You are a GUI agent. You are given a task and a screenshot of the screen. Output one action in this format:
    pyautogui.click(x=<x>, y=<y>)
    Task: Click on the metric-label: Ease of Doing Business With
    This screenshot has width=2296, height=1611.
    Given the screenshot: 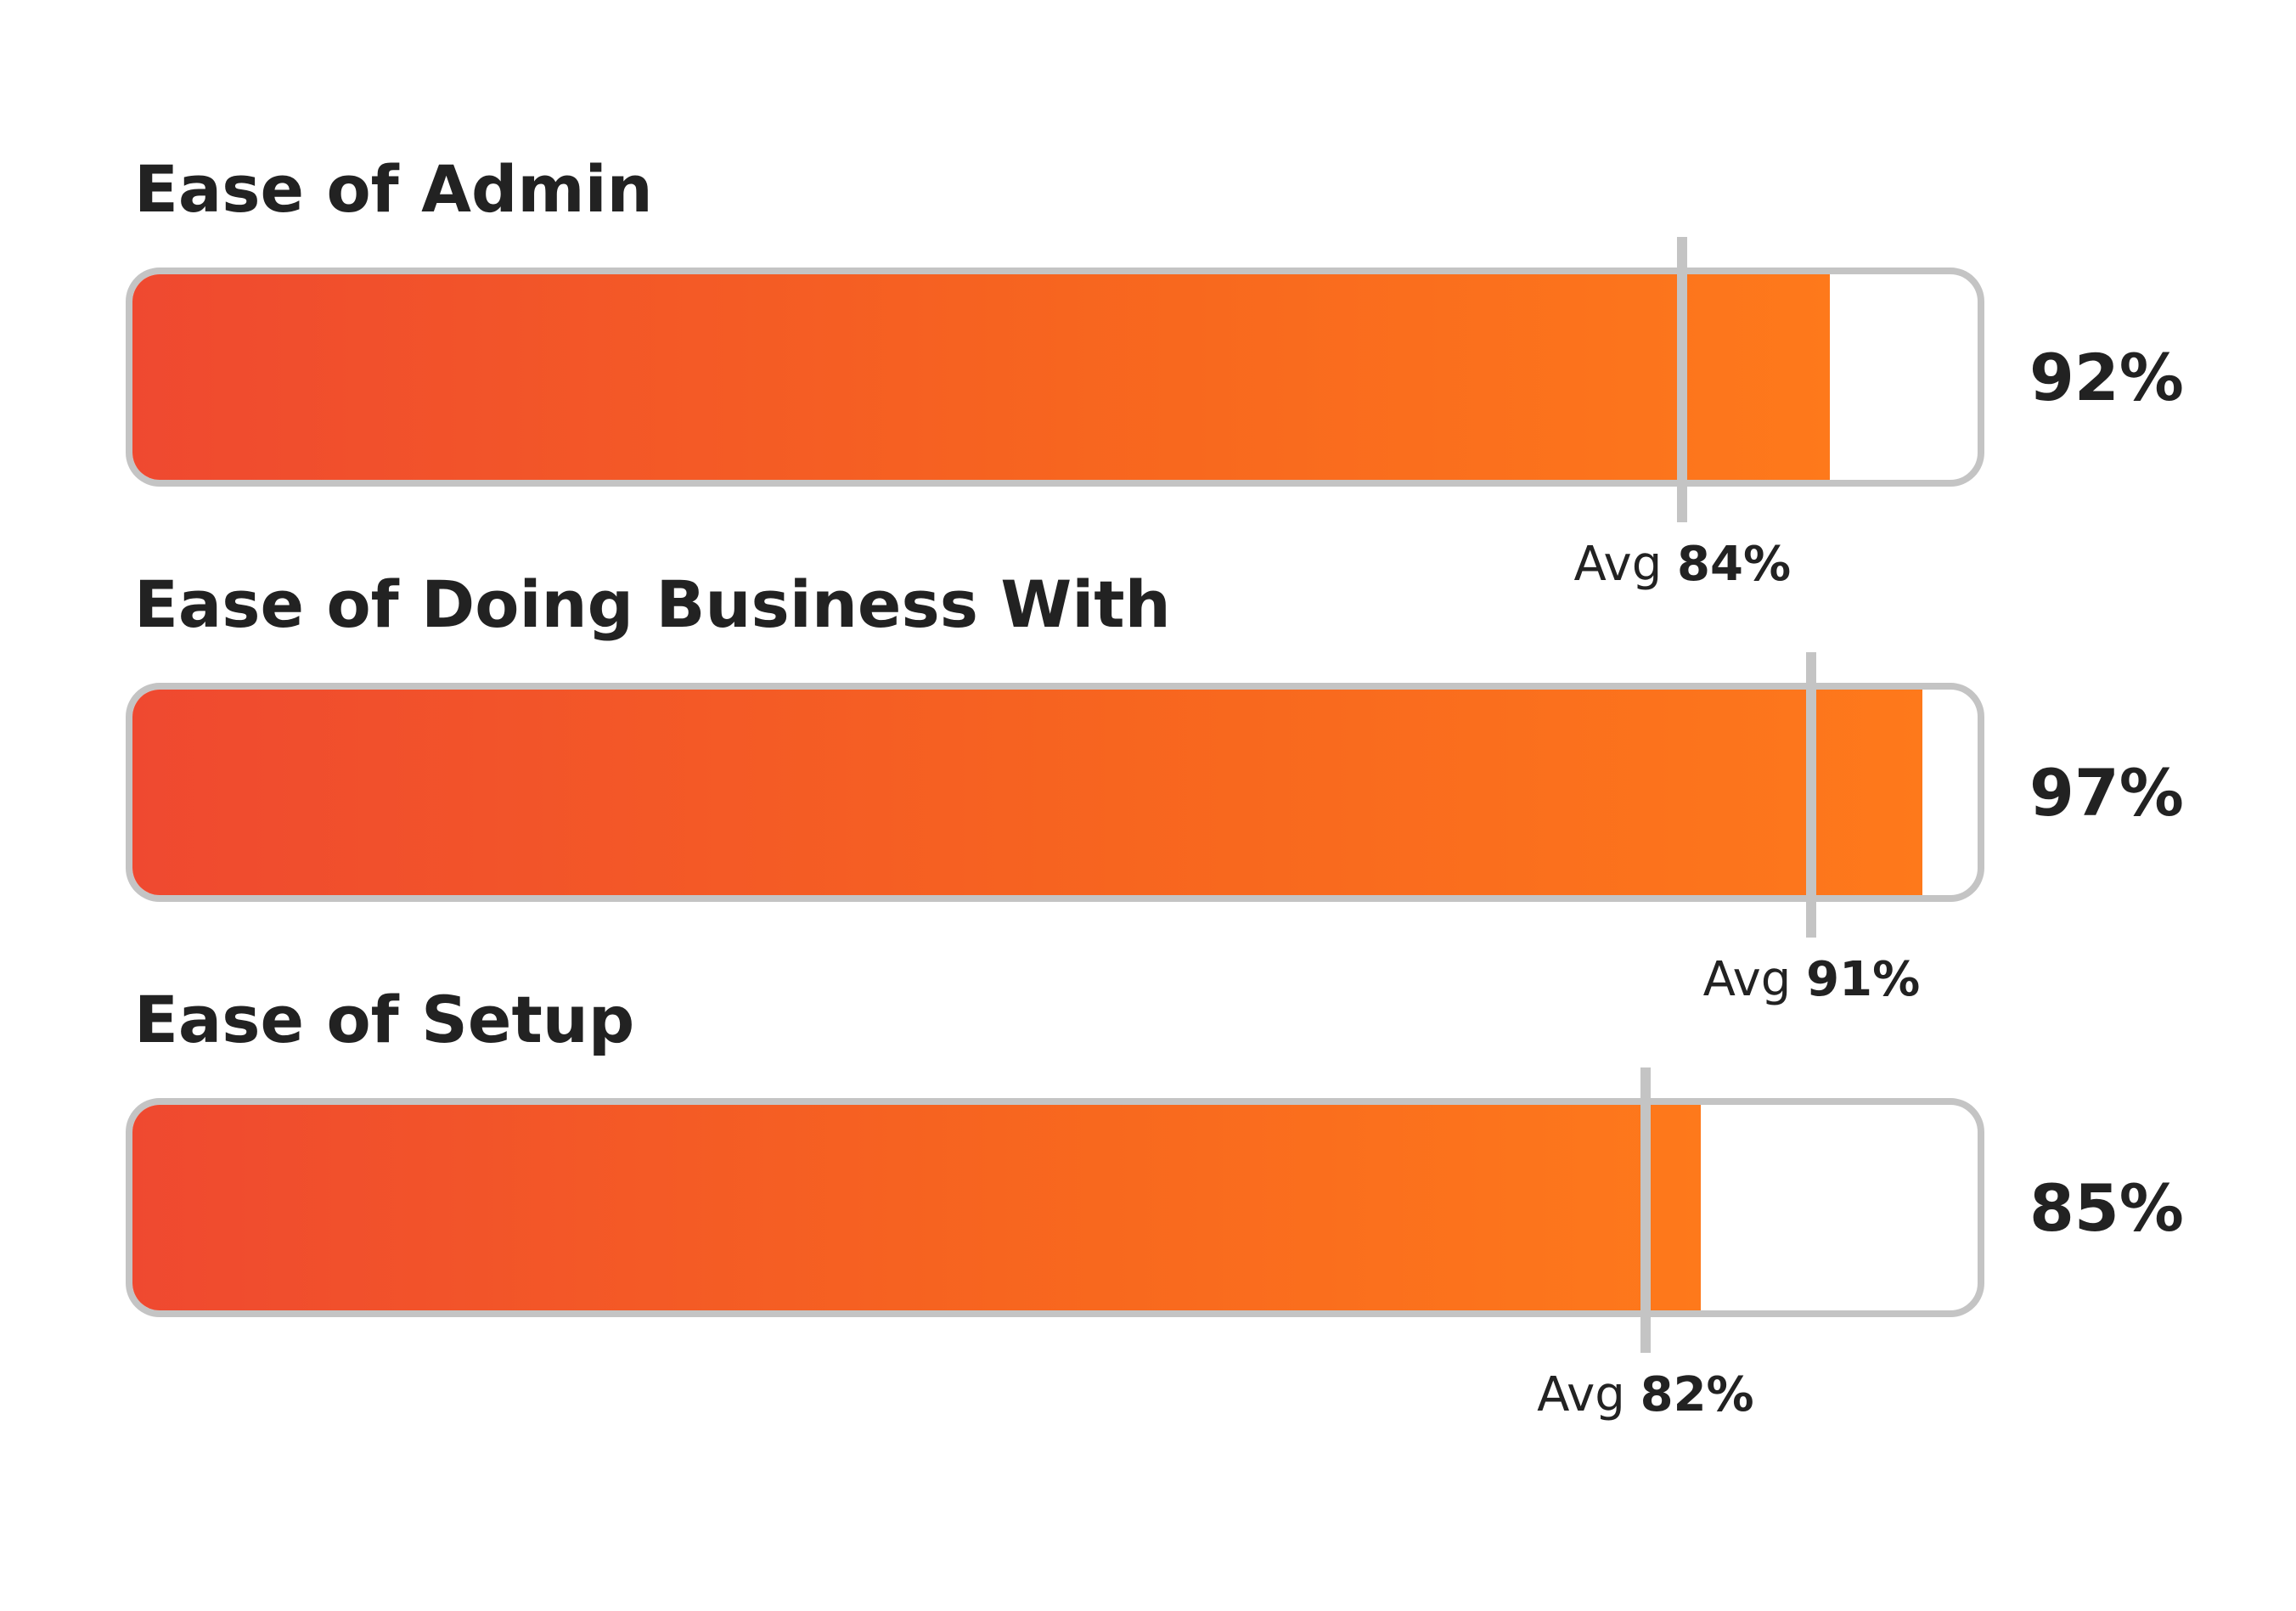 What is the action you would take?
    pyautogui.click(x=653, y=604)
    